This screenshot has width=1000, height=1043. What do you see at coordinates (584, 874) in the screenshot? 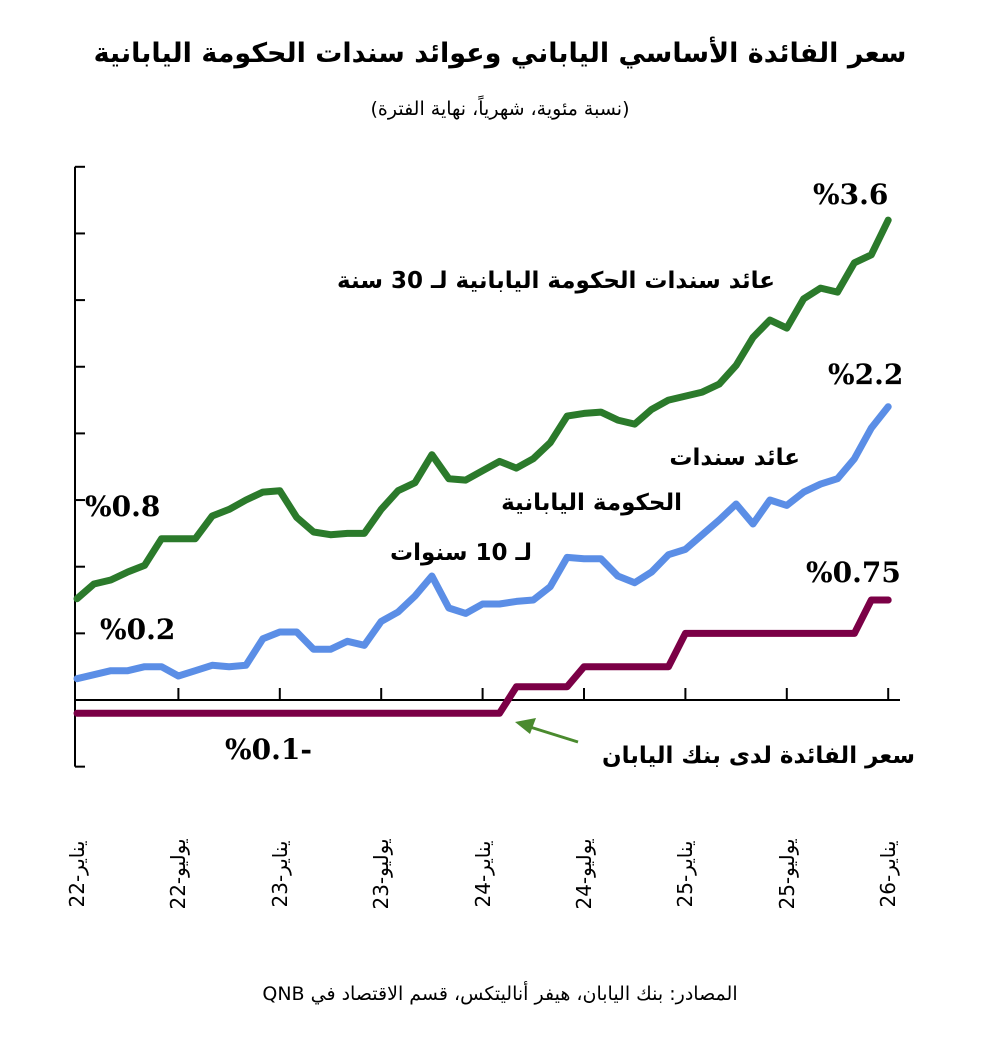
I see `x-tick-label: يوليو-24` at bounding box center [584, 874].